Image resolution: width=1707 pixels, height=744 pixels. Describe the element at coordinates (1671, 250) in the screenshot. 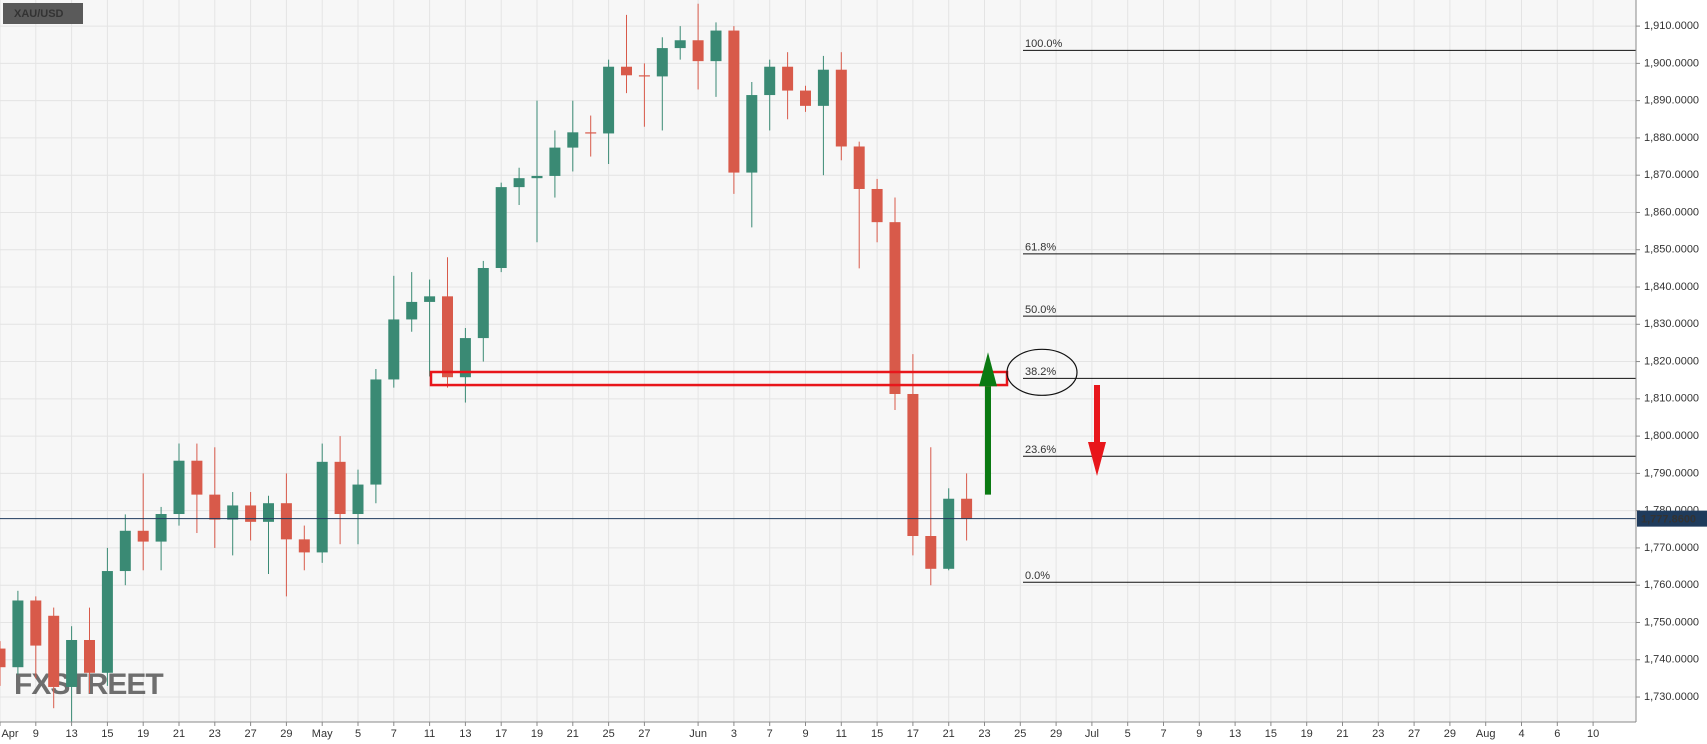

I see `y-tick-label: 1,850.0000` at that location.